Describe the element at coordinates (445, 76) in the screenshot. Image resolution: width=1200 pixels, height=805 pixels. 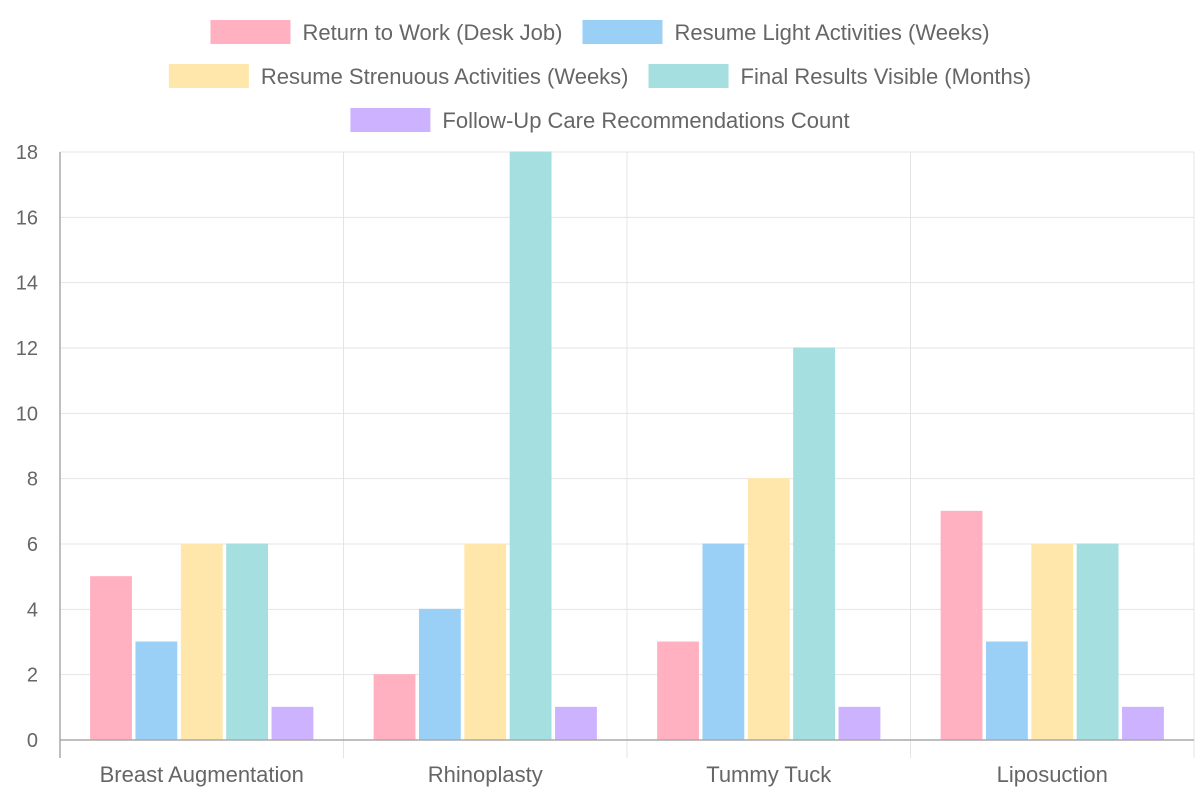
I see `legend-label: Resume Strenuous Activities (Weeks)` at that location.